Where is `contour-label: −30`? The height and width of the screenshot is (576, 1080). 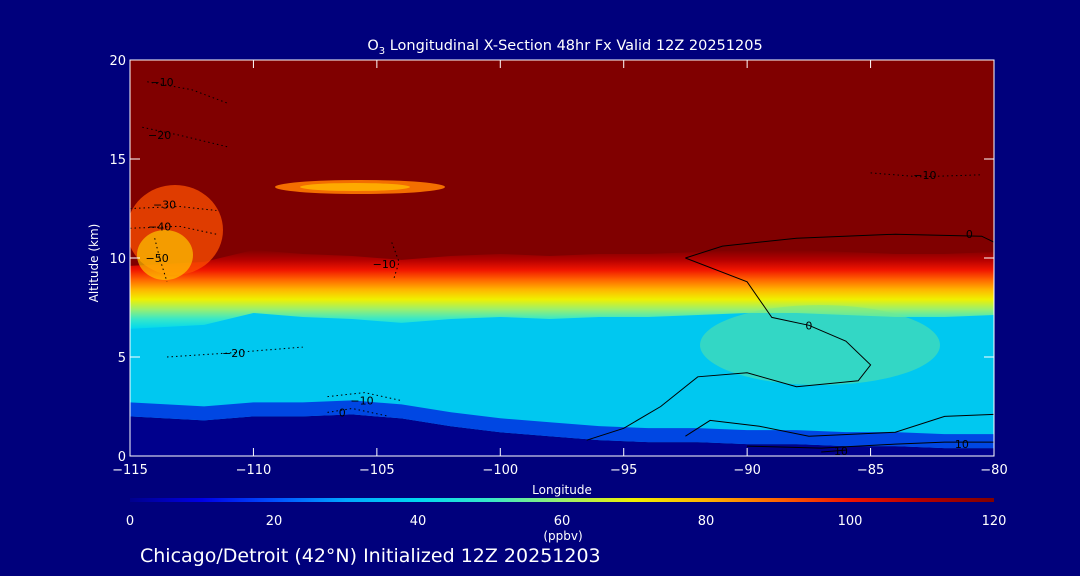 contour-label: −30 is located at coordinates (164, 205).